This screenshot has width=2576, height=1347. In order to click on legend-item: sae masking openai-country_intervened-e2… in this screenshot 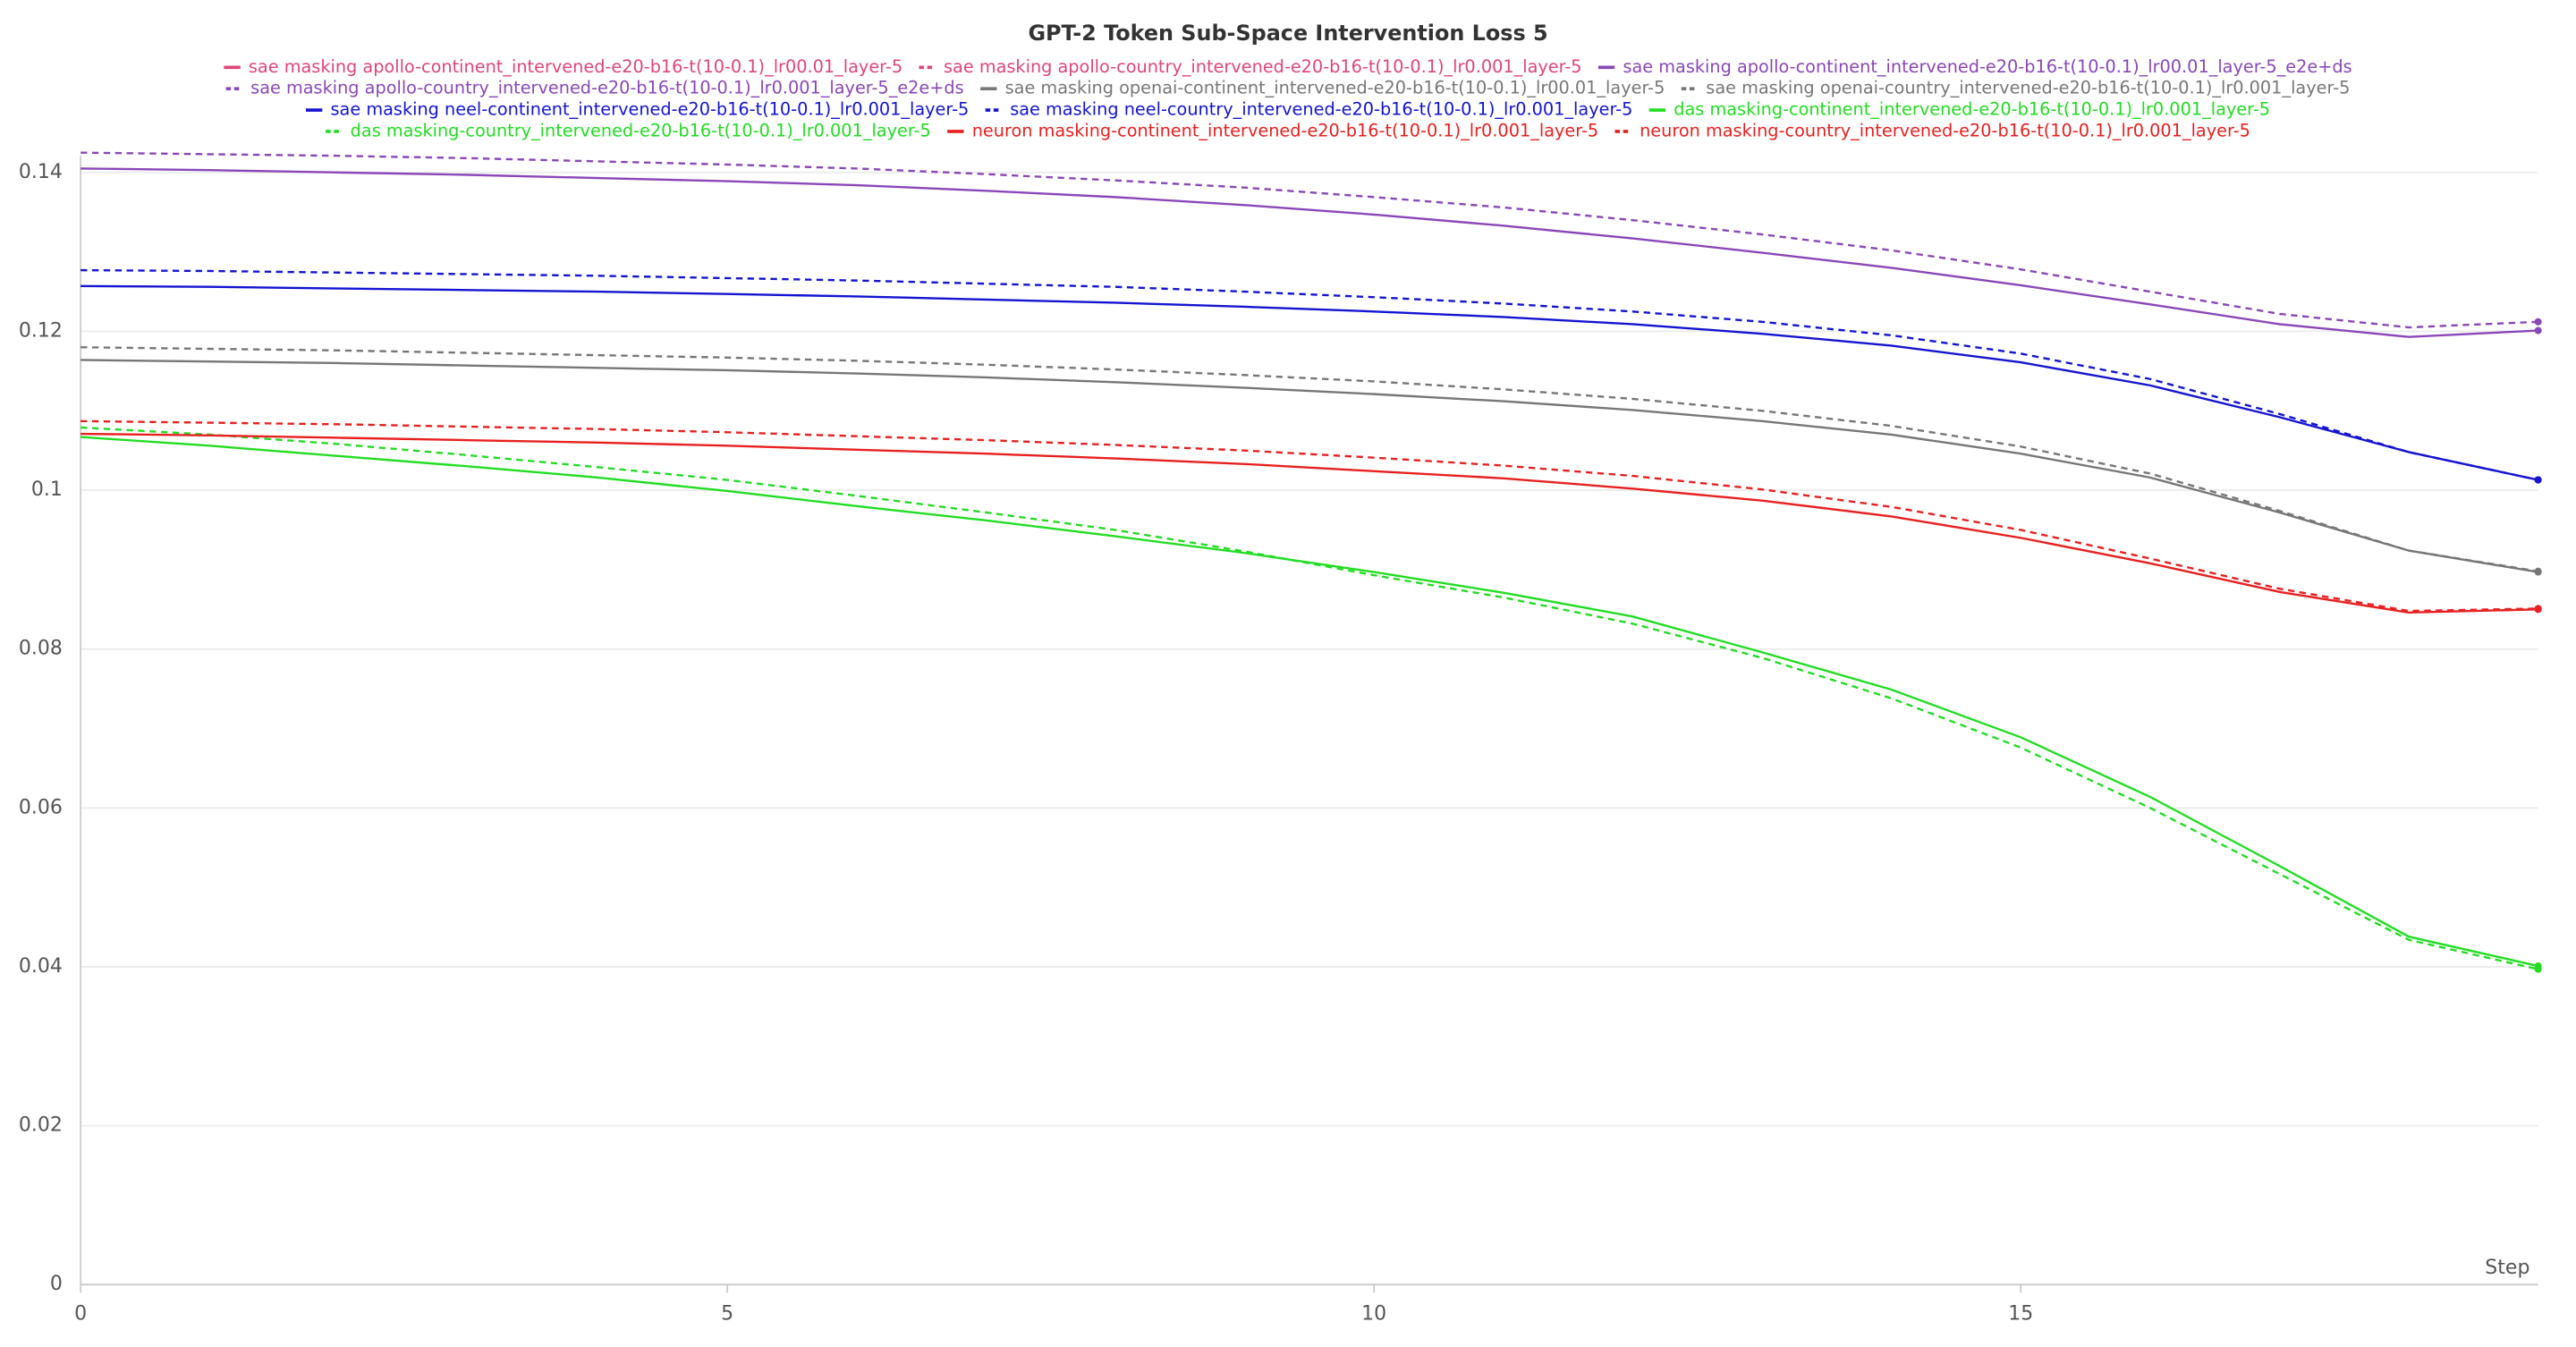, I will do `click(2015, 88)`.